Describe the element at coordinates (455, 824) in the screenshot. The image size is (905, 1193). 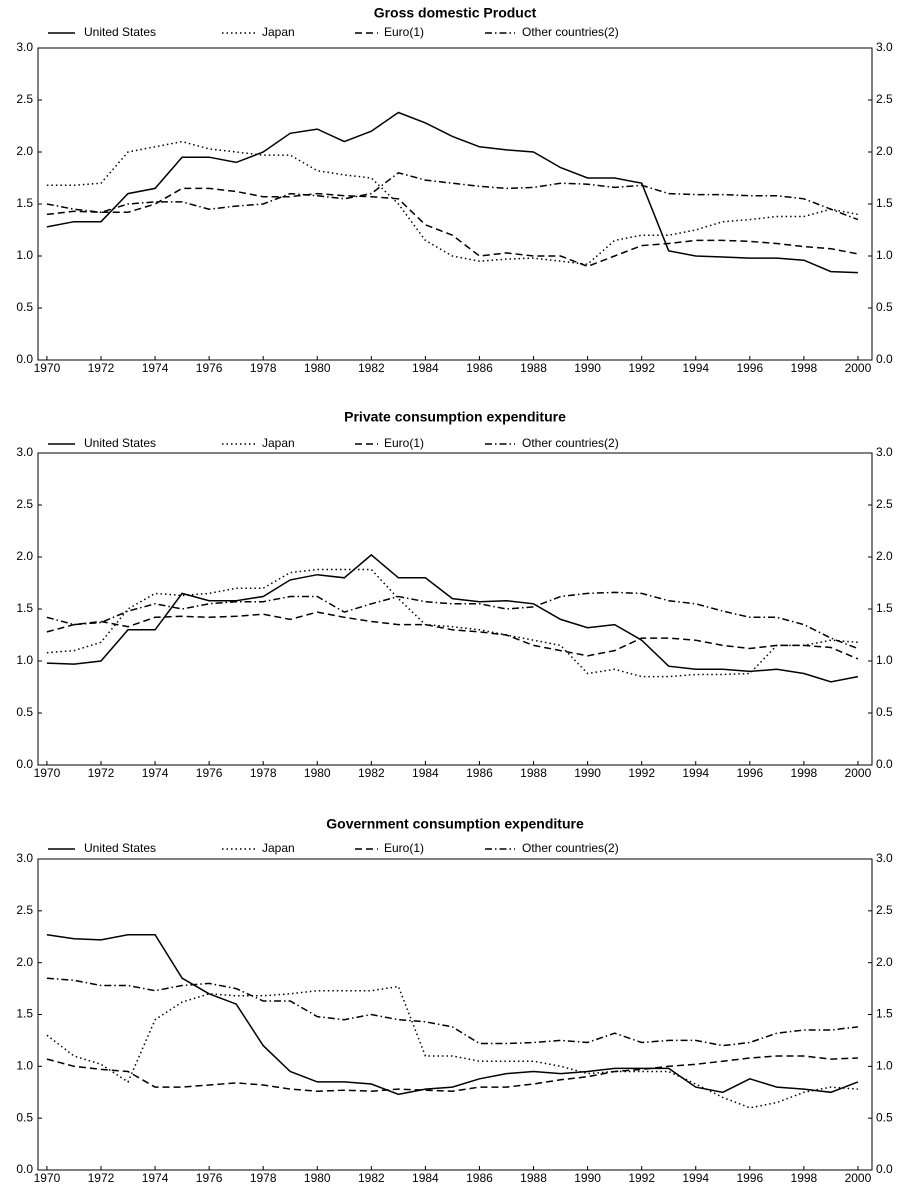
I see `chart-title: Government consumption expenditure` at that location.